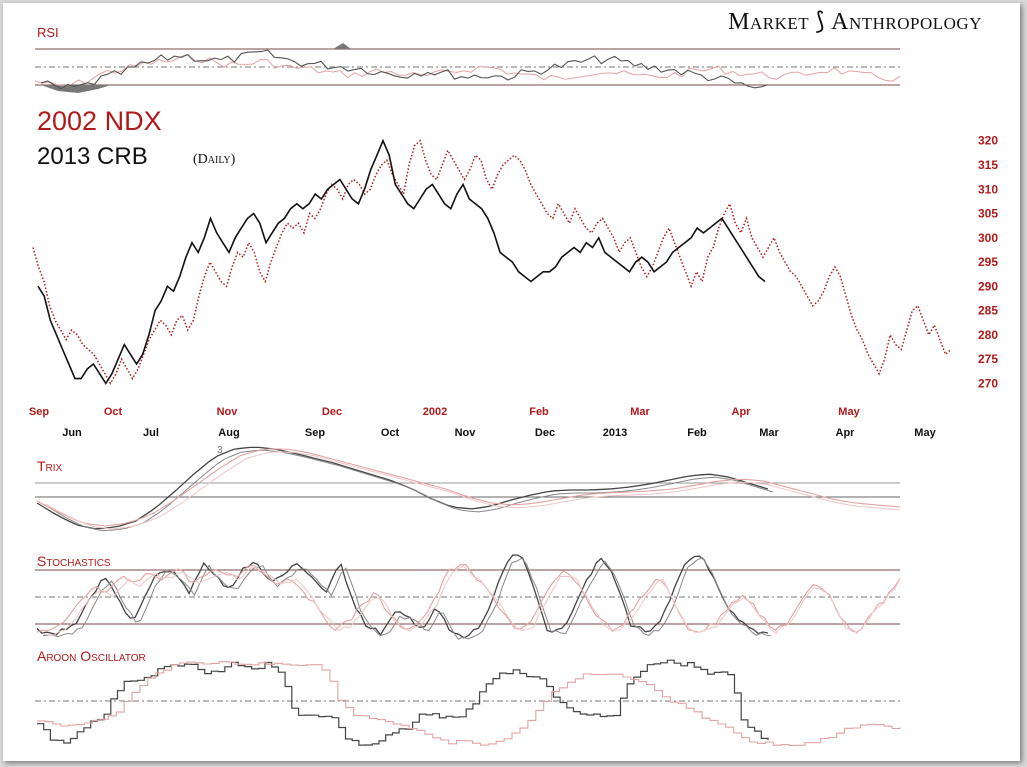  Describe the element at coordinates (39, 412) in the screenshot. I see `x-top-tick-label: Sep` at that location.